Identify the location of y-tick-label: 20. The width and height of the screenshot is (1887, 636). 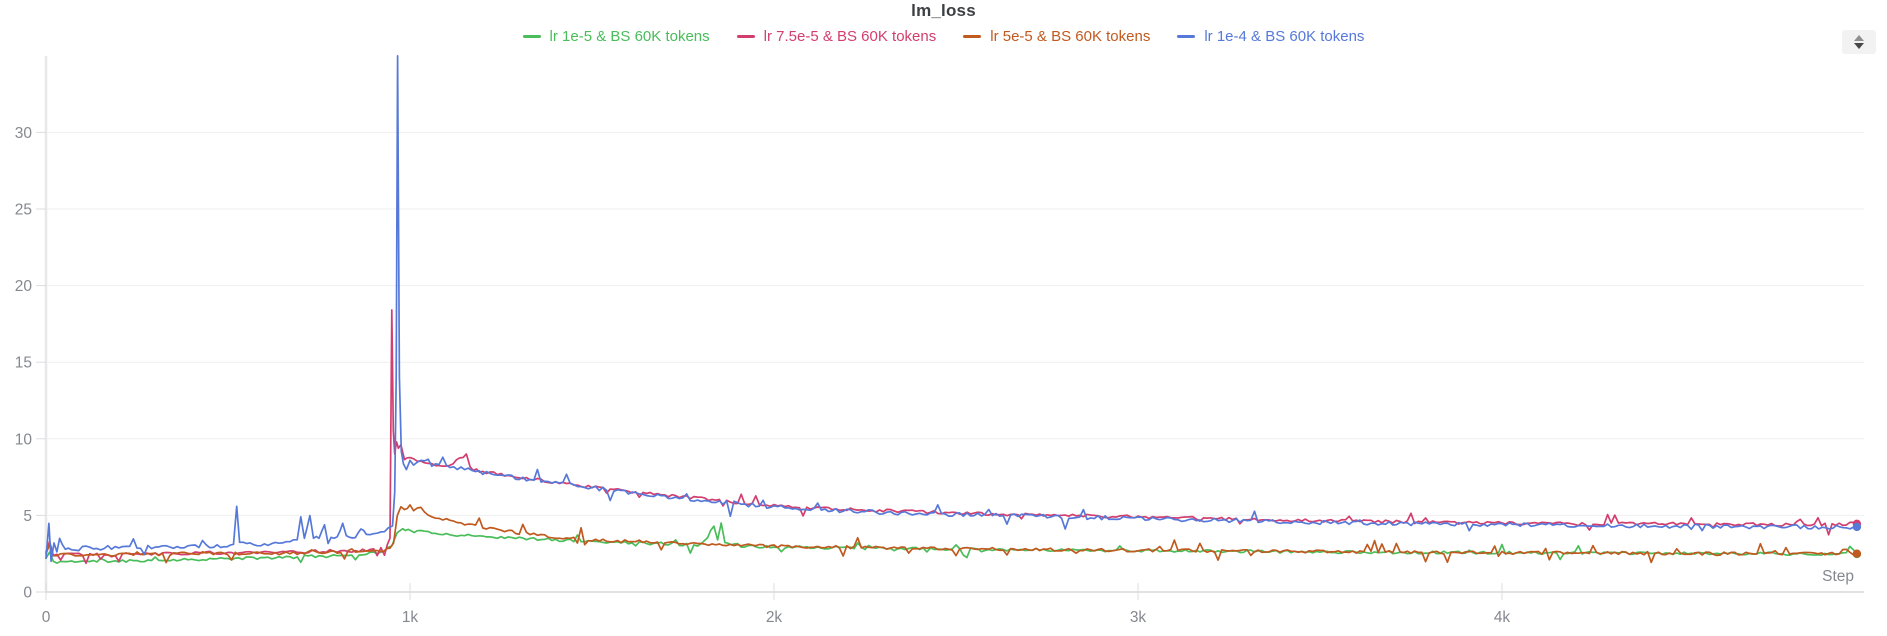
(24, 286).